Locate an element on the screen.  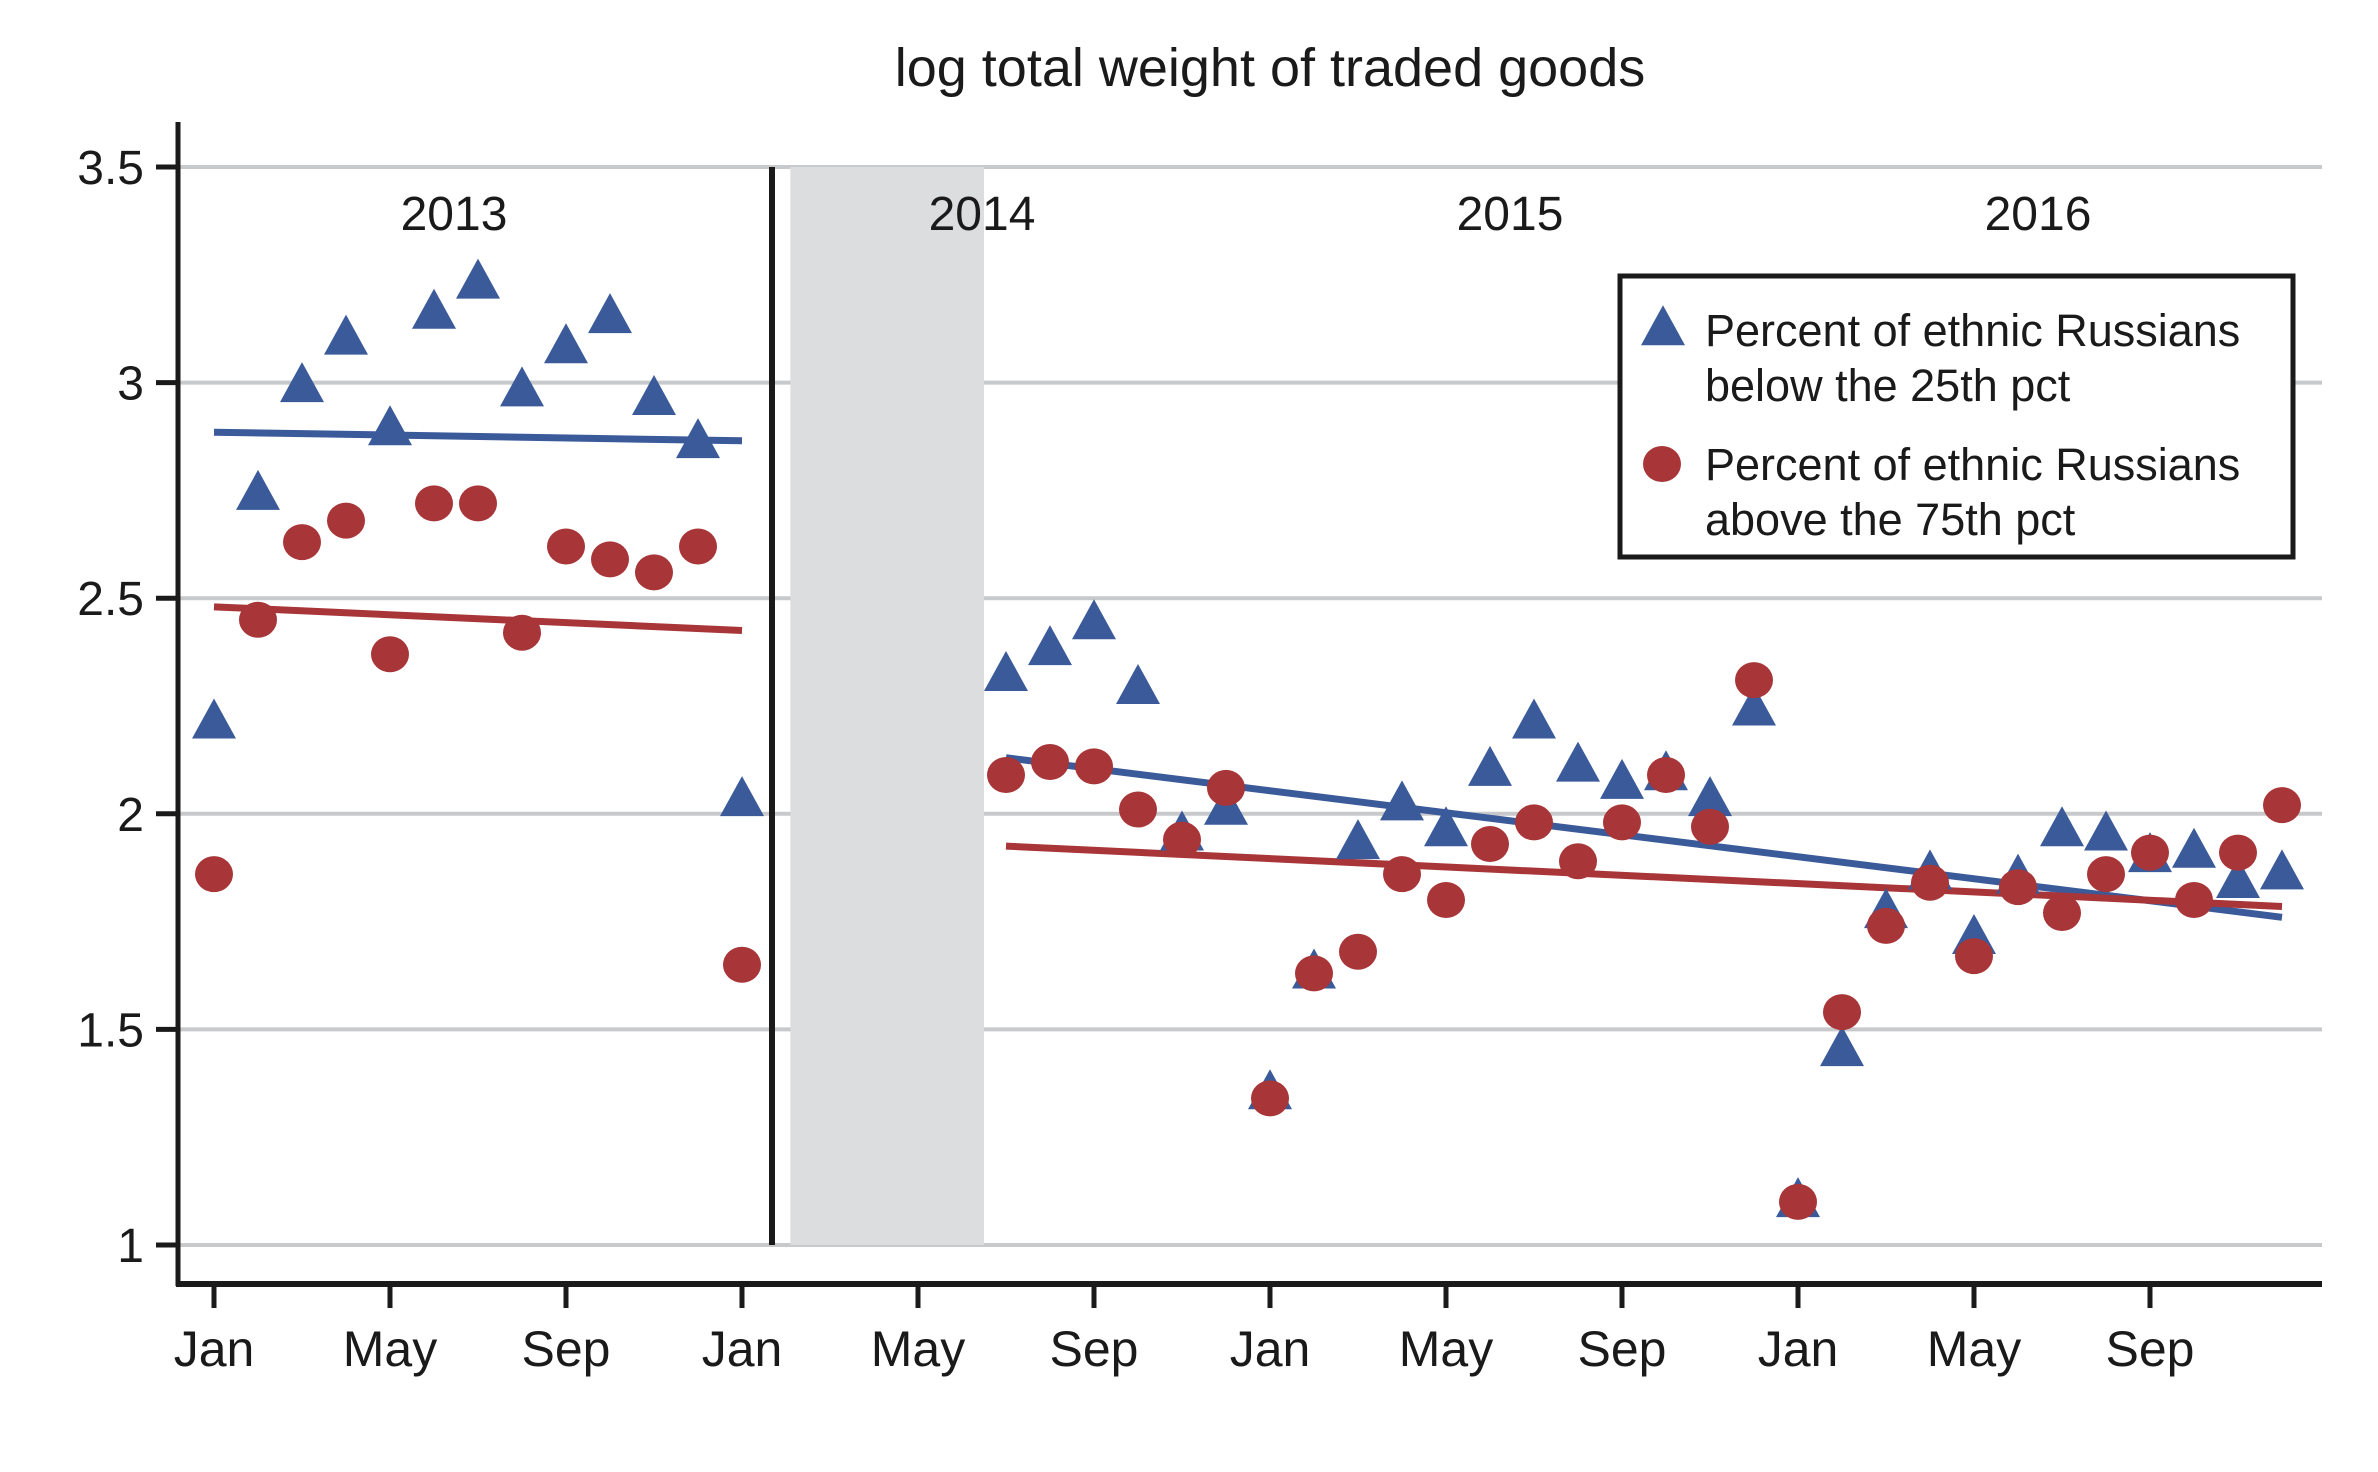
shaded-period is located at coordinates (876, 706).